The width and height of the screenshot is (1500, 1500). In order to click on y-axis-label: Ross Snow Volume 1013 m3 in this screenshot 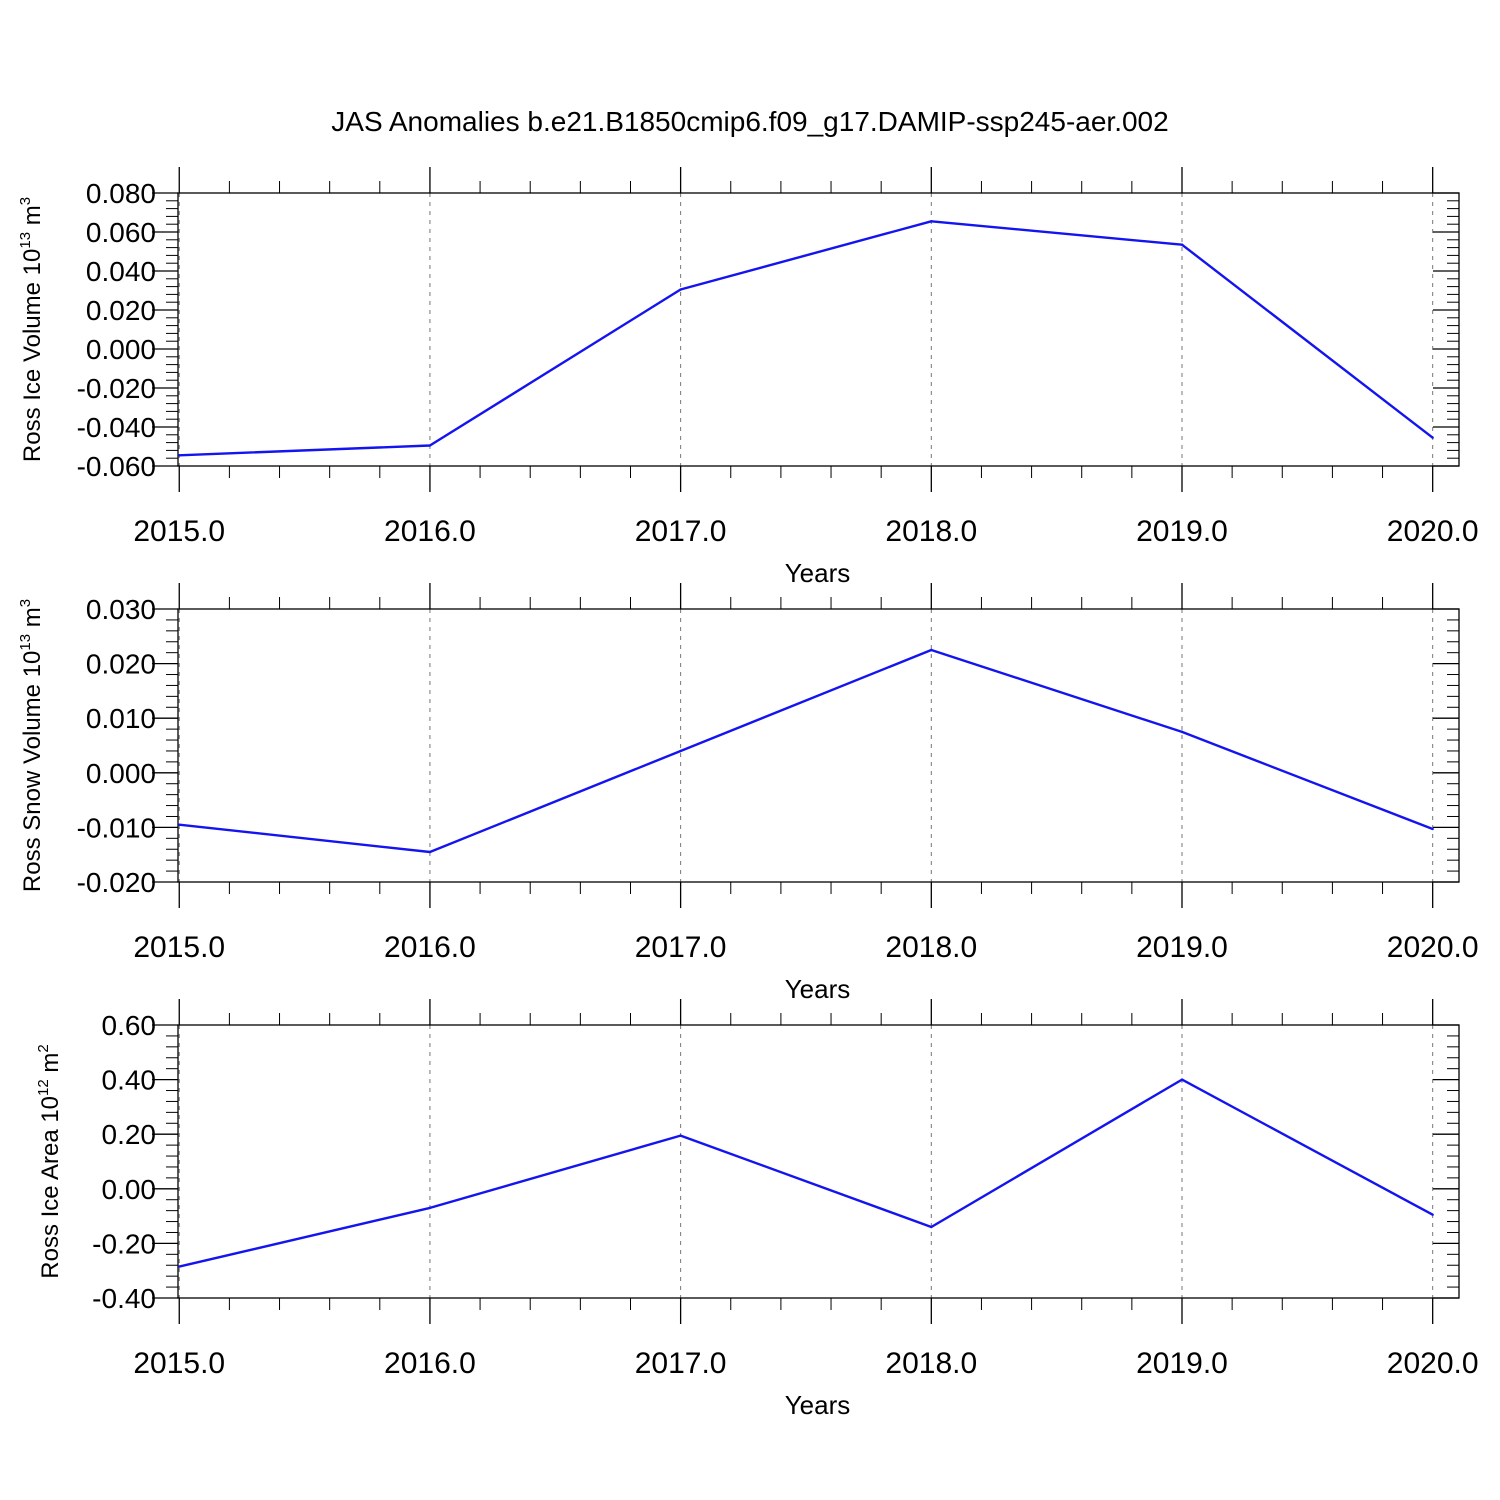, I will do `click(31, 745)`.